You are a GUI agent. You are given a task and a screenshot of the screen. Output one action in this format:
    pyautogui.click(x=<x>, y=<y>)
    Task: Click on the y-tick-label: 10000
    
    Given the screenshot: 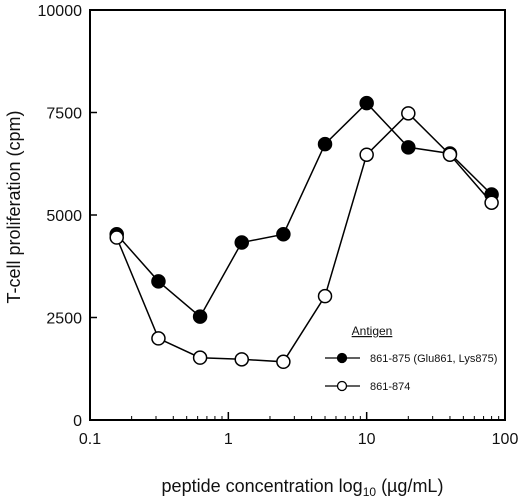 What is the action you would take?
    pyautogui.click(x=60, y=11)
    